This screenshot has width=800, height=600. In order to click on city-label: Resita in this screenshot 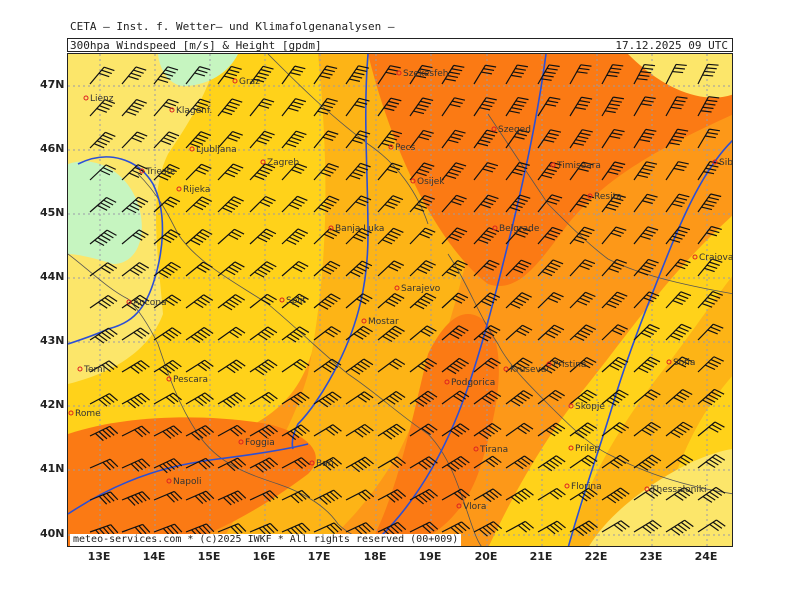, I will do `click(608, 197)`.